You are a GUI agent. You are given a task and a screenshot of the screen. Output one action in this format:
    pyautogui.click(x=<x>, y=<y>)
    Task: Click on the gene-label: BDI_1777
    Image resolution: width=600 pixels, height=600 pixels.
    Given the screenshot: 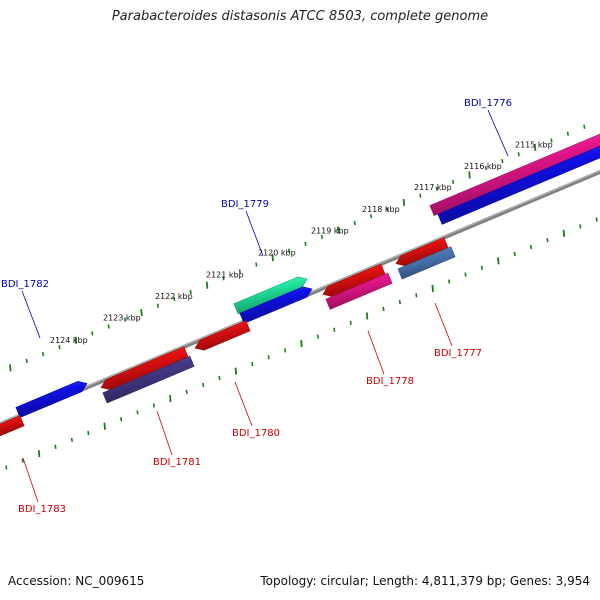 What is the action you would take?
    pyautogui.click(x=458, y=353)
    